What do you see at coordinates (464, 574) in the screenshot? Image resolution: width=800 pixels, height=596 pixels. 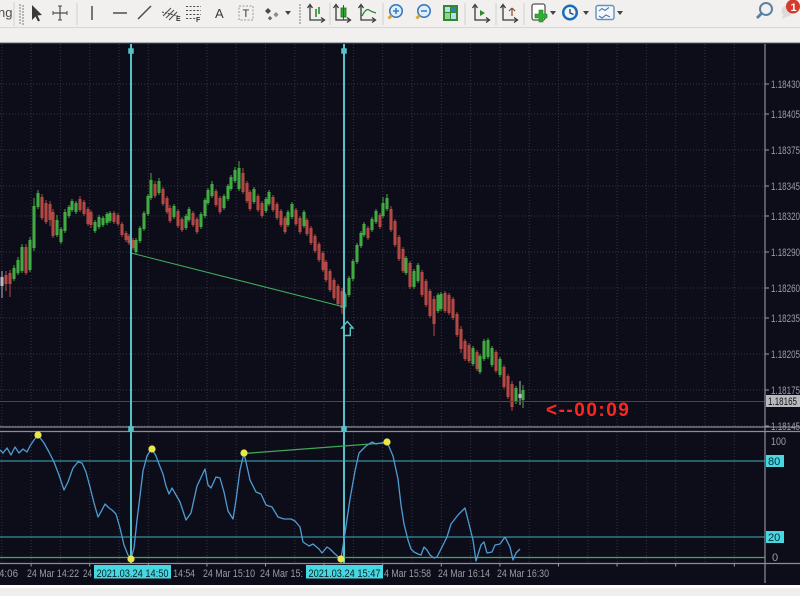 I see `svg-text: 24 Mar 16:14` at bounding box center [464, 574].